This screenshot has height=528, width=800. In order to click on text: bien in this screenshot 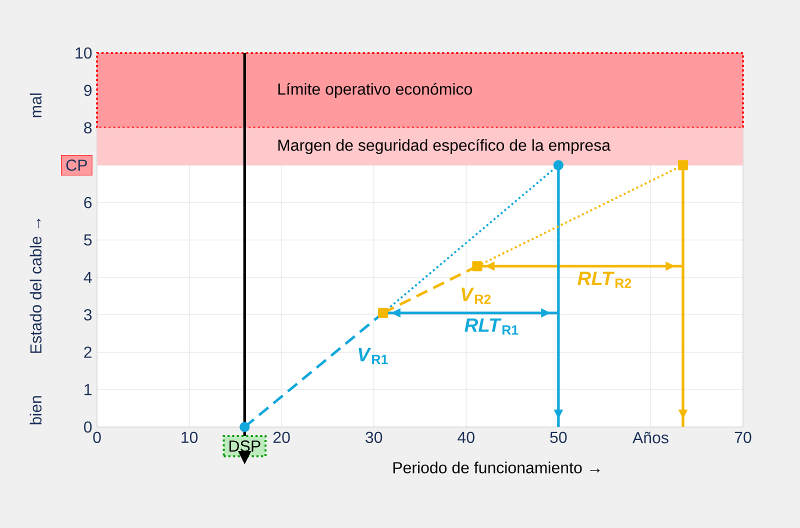, I will do `click(36, 410)`.